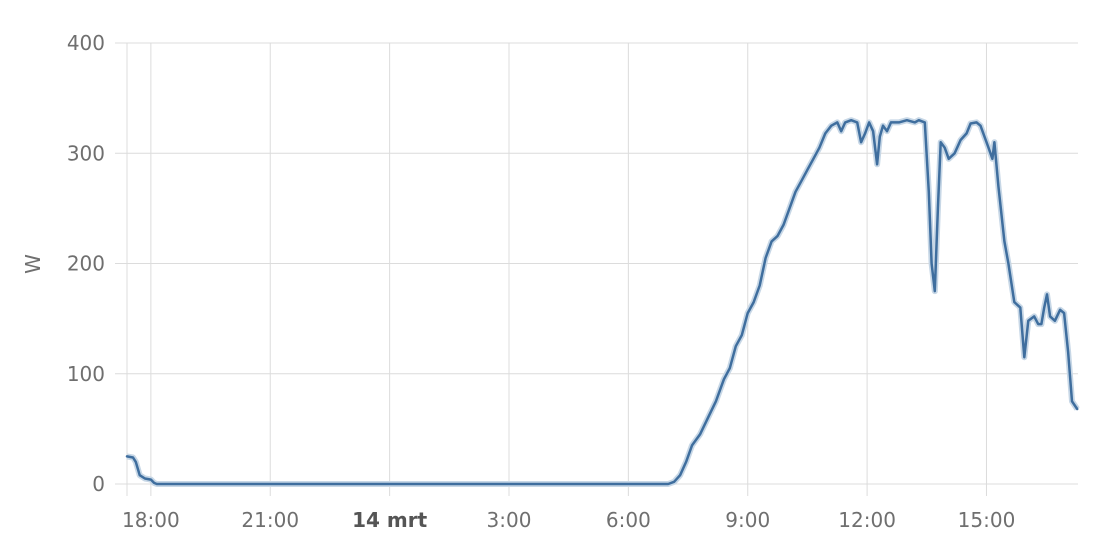 This screenshot has height=550, width=1104. I want to click on y-tick-label: 400, so click(86, 43).